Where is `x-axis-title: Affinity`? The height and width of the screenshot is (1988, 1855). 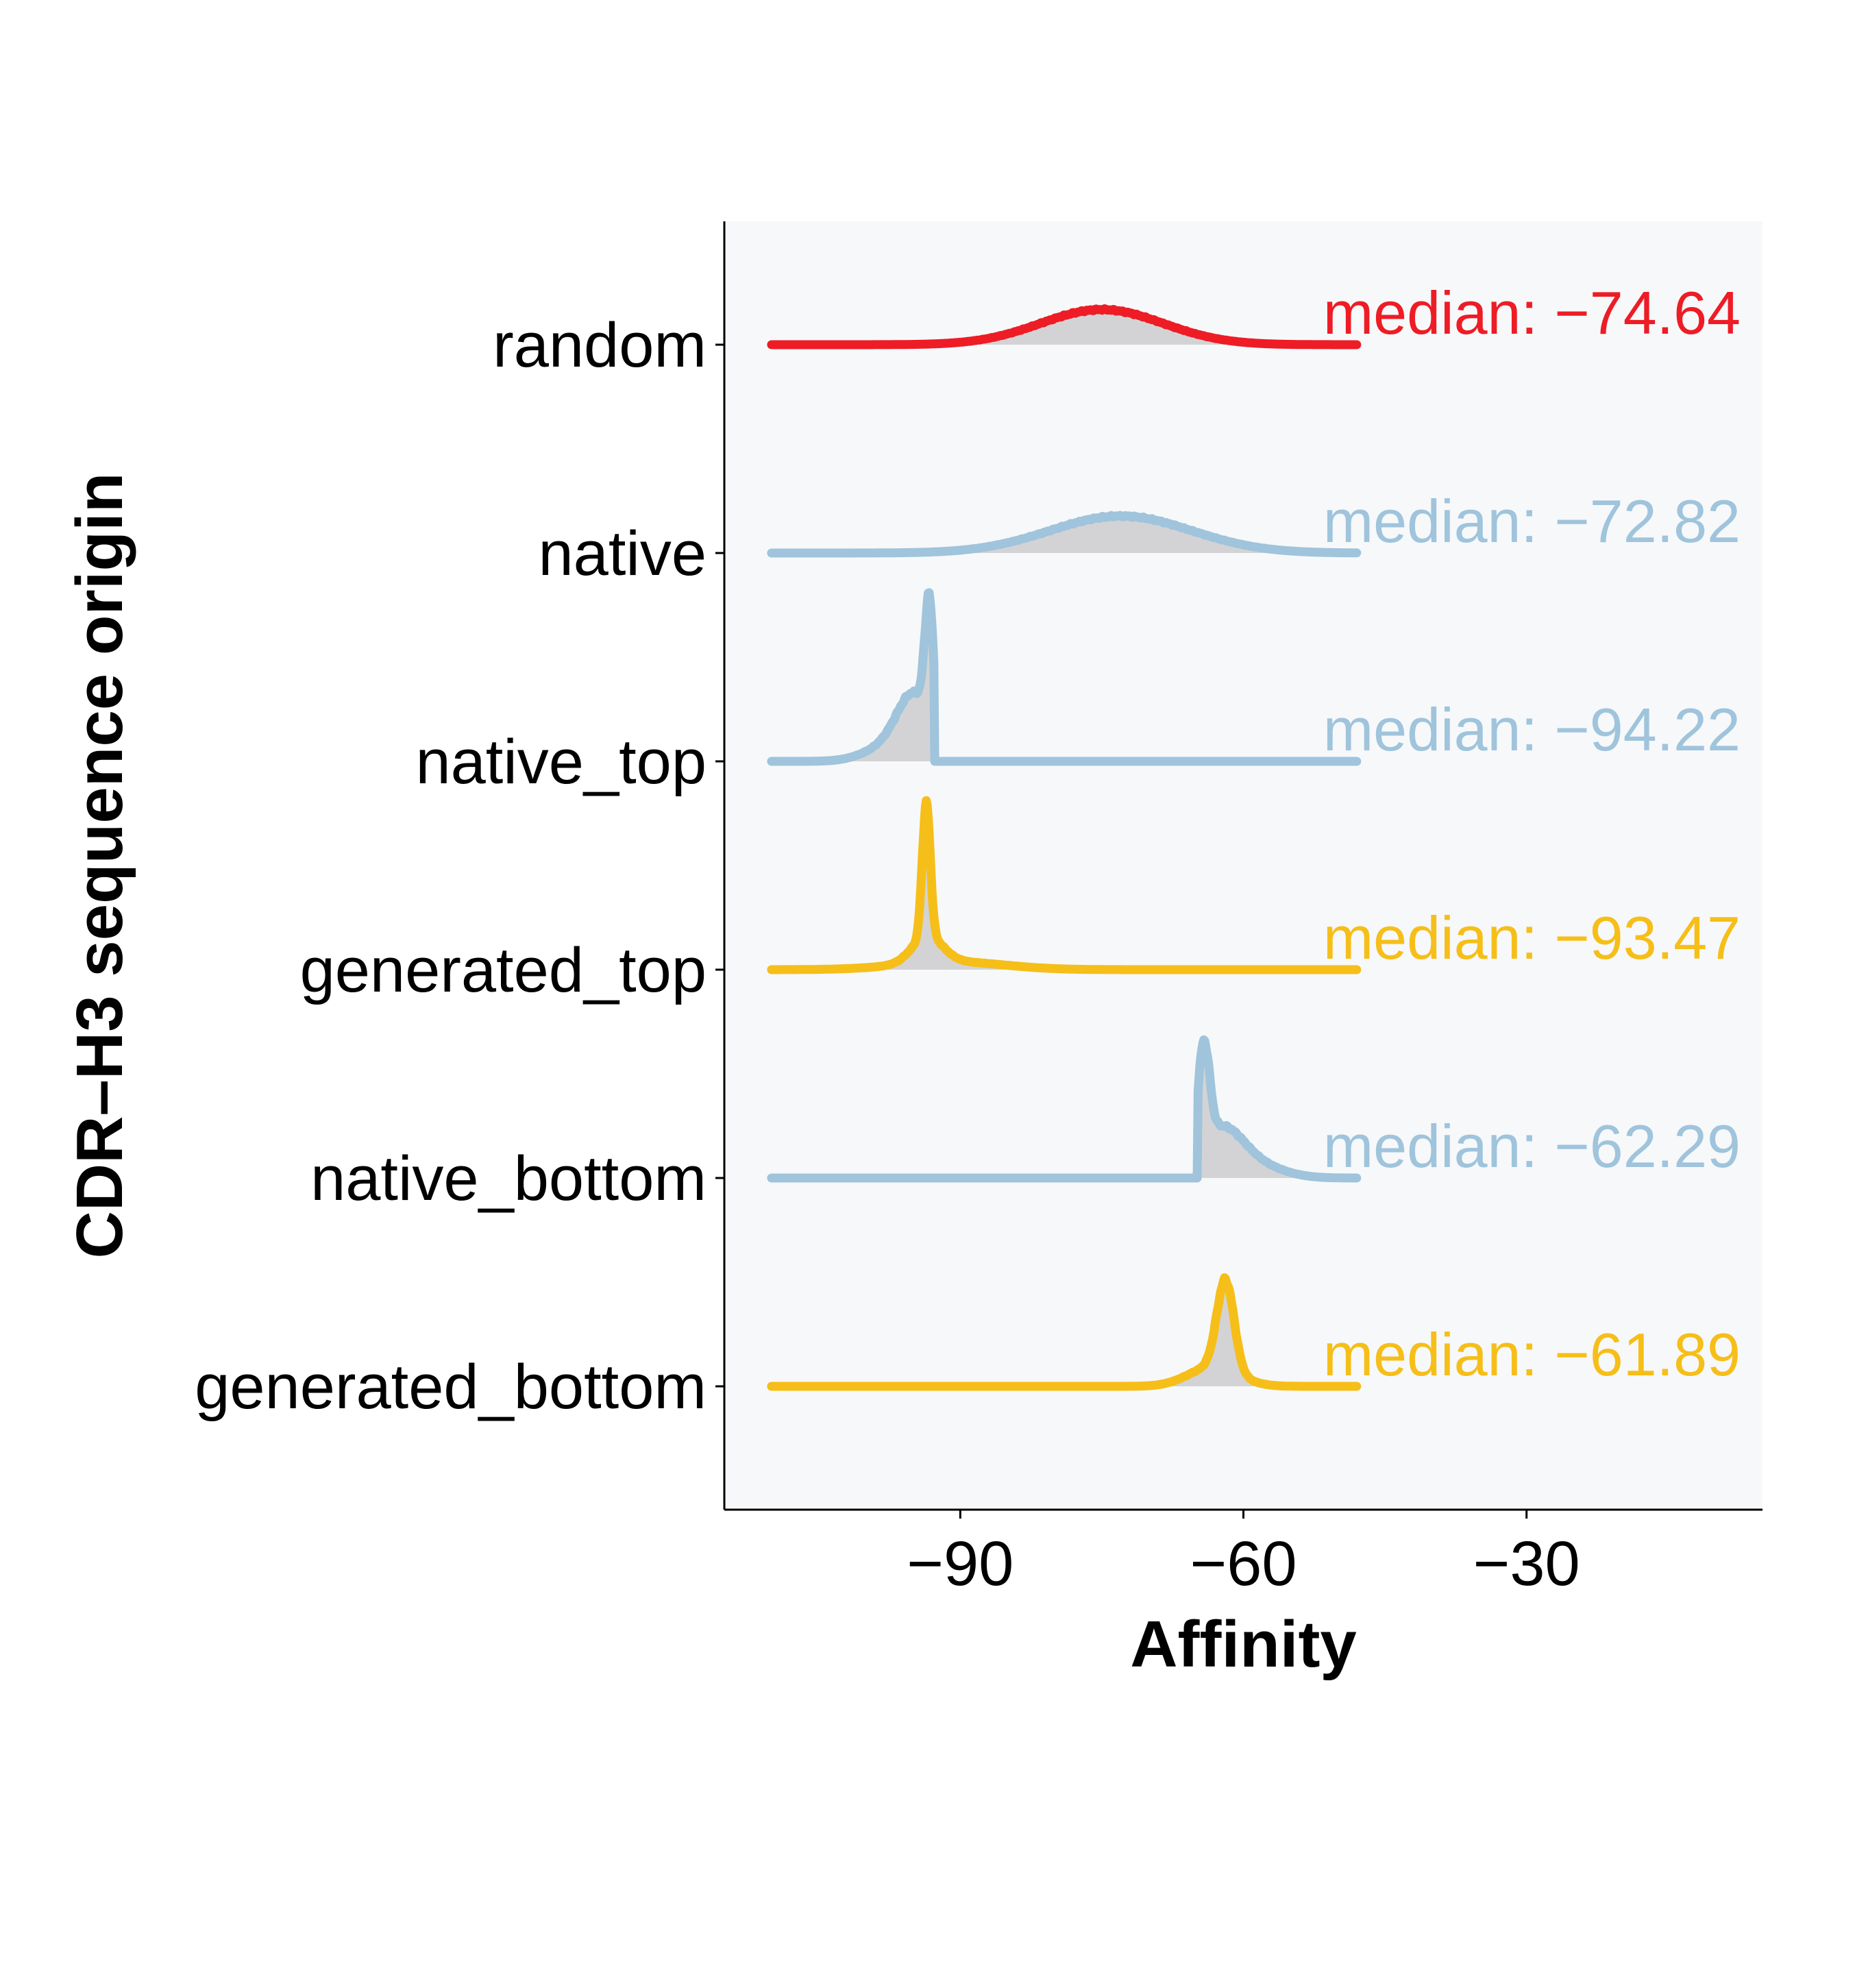
x-axis-title: Affinity is located at coordinates (1243, 1645).